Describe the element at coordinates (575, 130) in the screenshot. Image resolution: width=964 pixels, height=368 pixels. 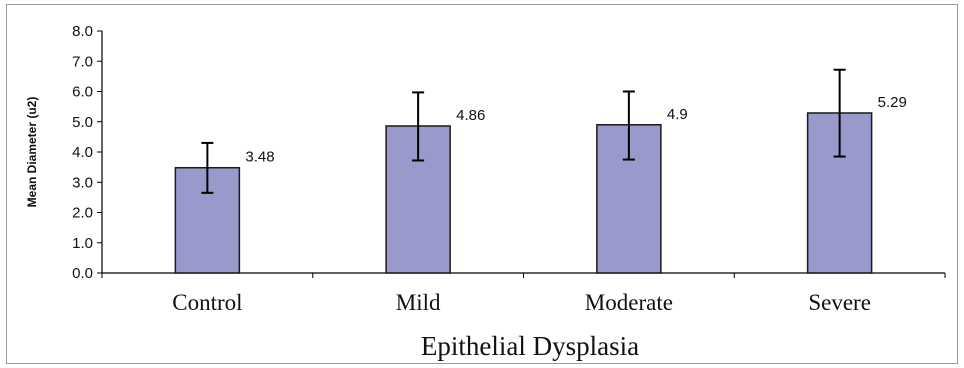
I see `data-labels: 3.48 4.86 4.9 5.29` at that location.